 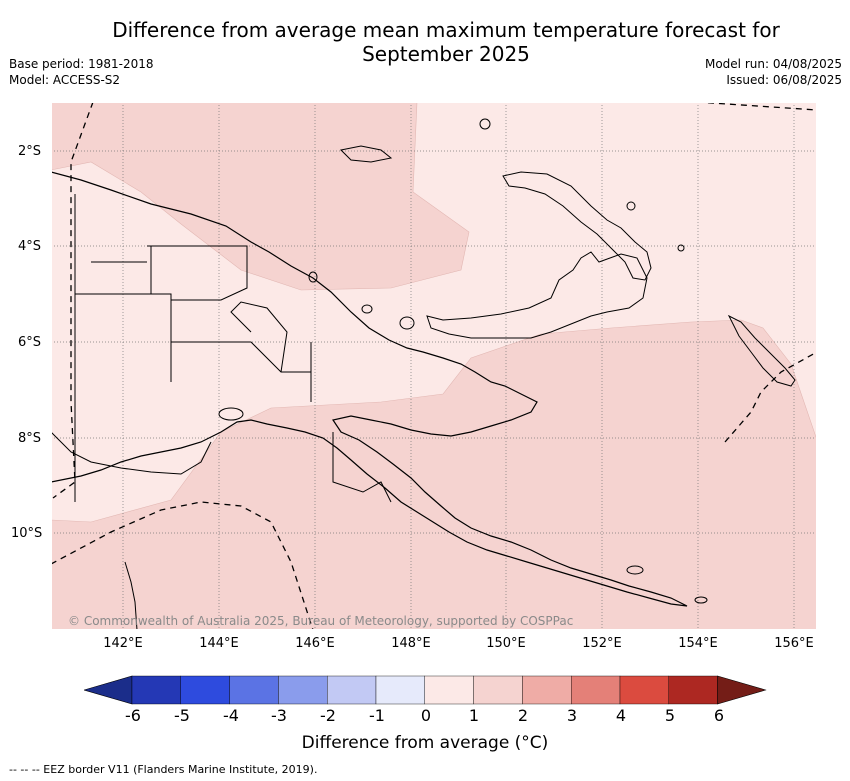 I want to click on colorbar-label: Difference from average (°C), so click(x=425, y=743).